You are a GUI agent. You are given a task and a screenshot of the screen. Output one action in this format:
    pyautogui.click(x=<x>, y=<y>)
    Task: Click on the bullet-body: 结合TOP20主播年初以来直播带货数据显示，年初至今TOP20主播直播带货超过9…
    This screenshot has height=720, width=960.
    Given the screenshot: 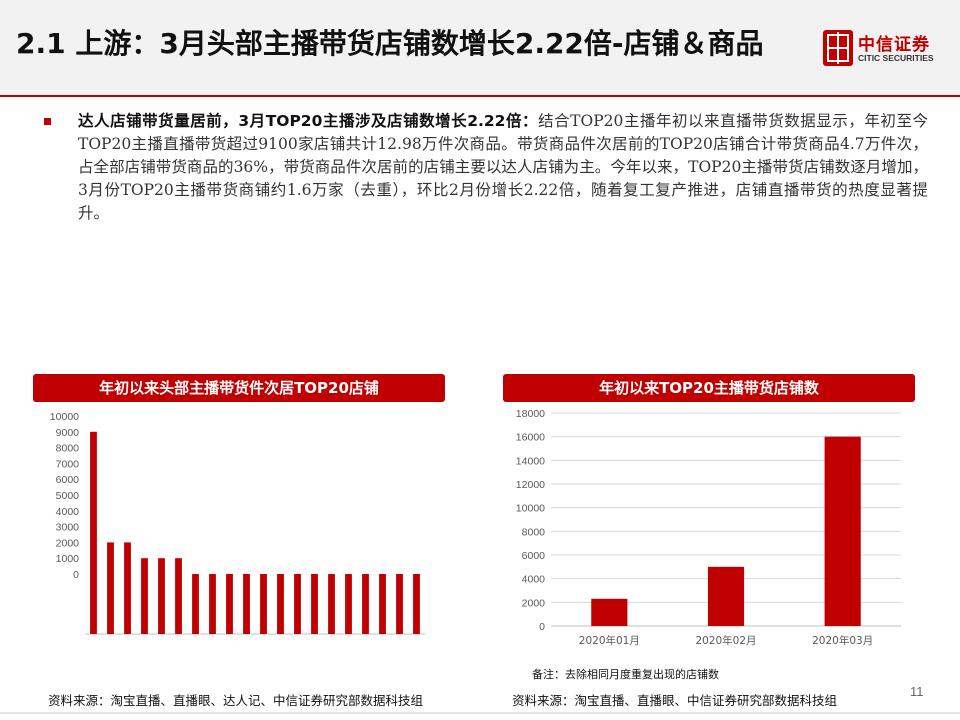 What is the action you would take?
    pyautogui.click(x=503, y=167)
    